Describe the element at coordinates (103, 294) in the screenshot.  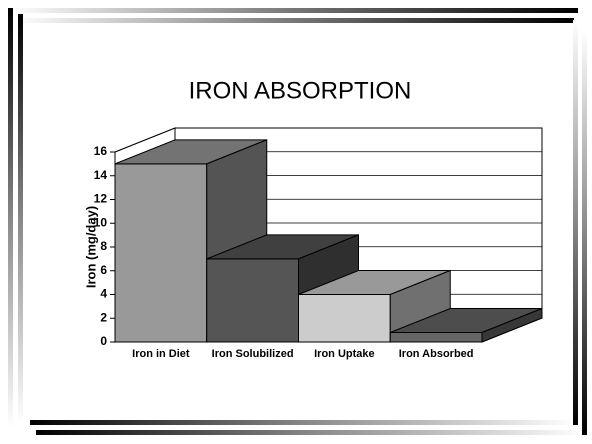
I see `y-tick-label: 4` at that location.